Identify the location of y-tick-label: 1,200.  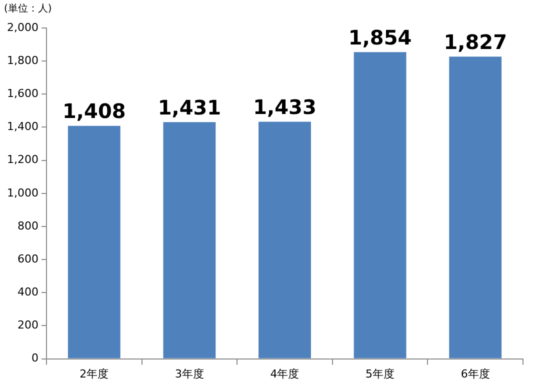
(22, 159).